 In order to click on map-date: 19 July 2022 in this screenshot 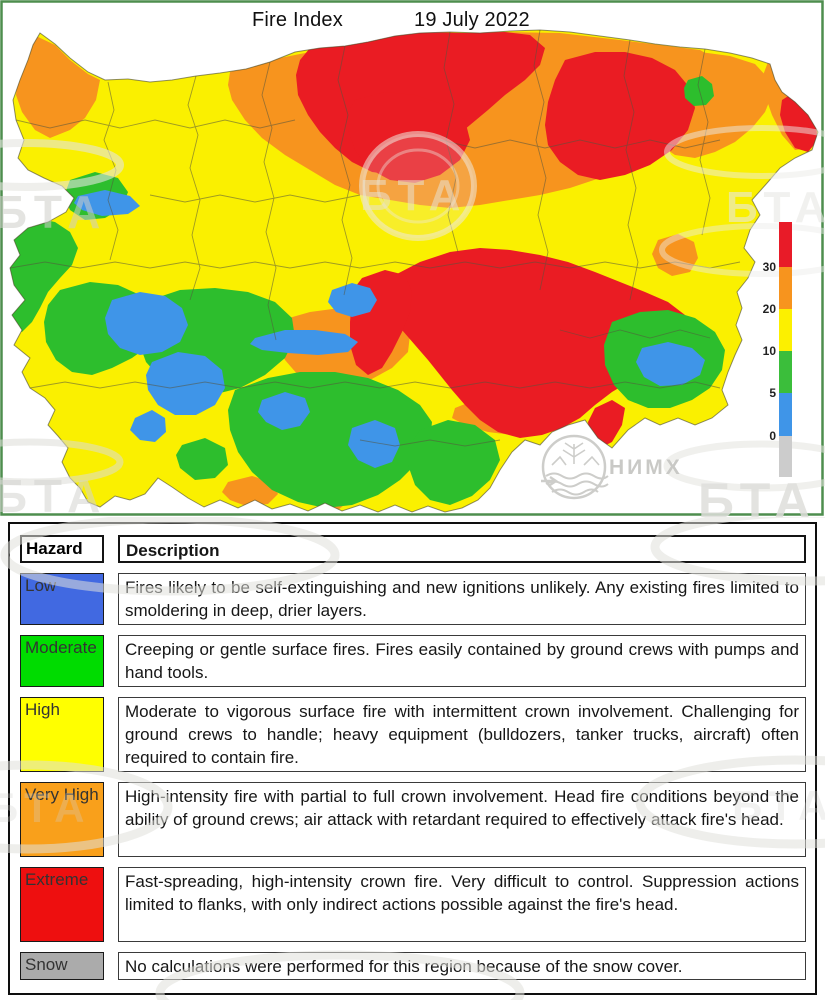, I will do `click(472, 20)`.